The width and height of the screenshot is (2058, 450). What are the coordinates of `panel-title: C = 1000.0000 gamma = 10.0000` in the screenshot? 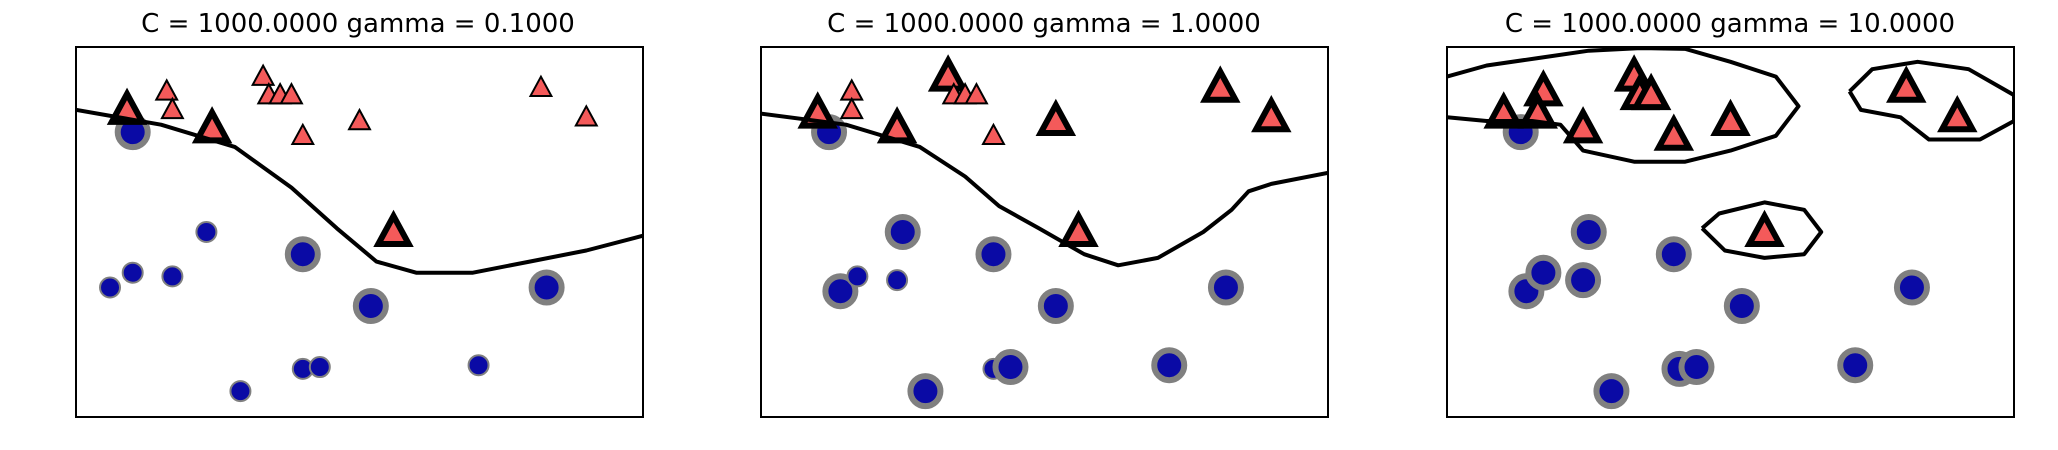 It's located at (1730, 24).